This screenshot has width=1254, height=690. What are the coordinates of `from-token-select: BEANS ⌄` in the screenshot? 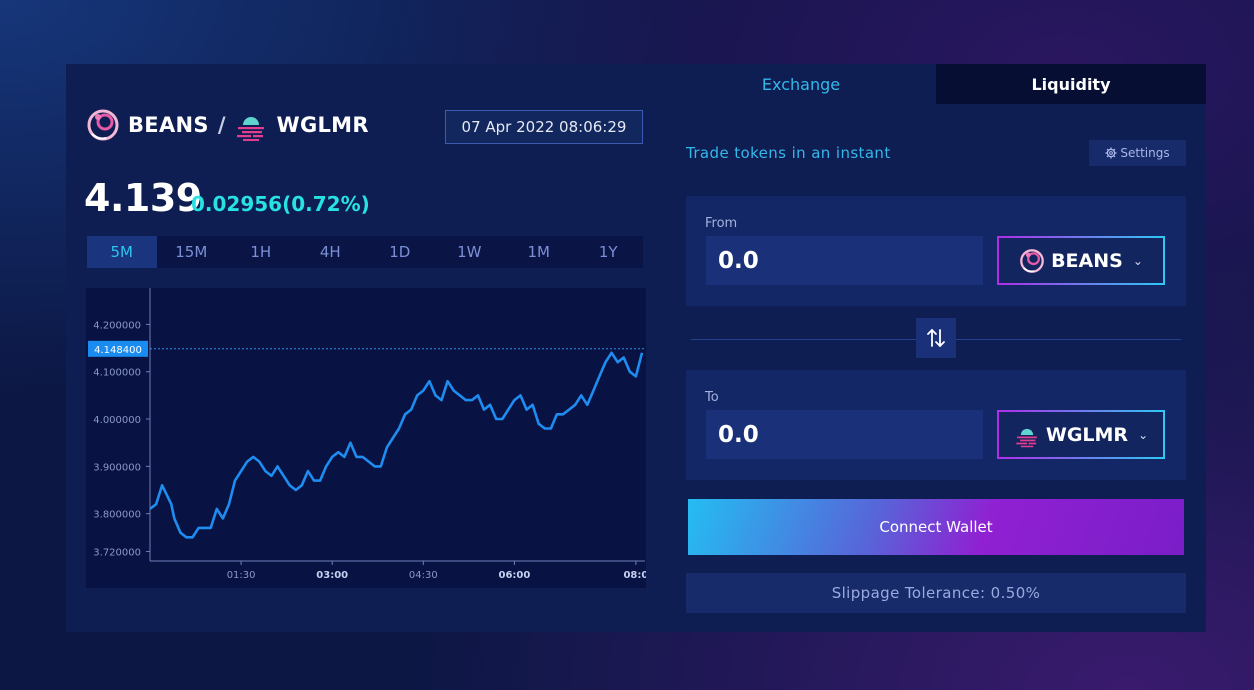 It's located at (1081, 260).